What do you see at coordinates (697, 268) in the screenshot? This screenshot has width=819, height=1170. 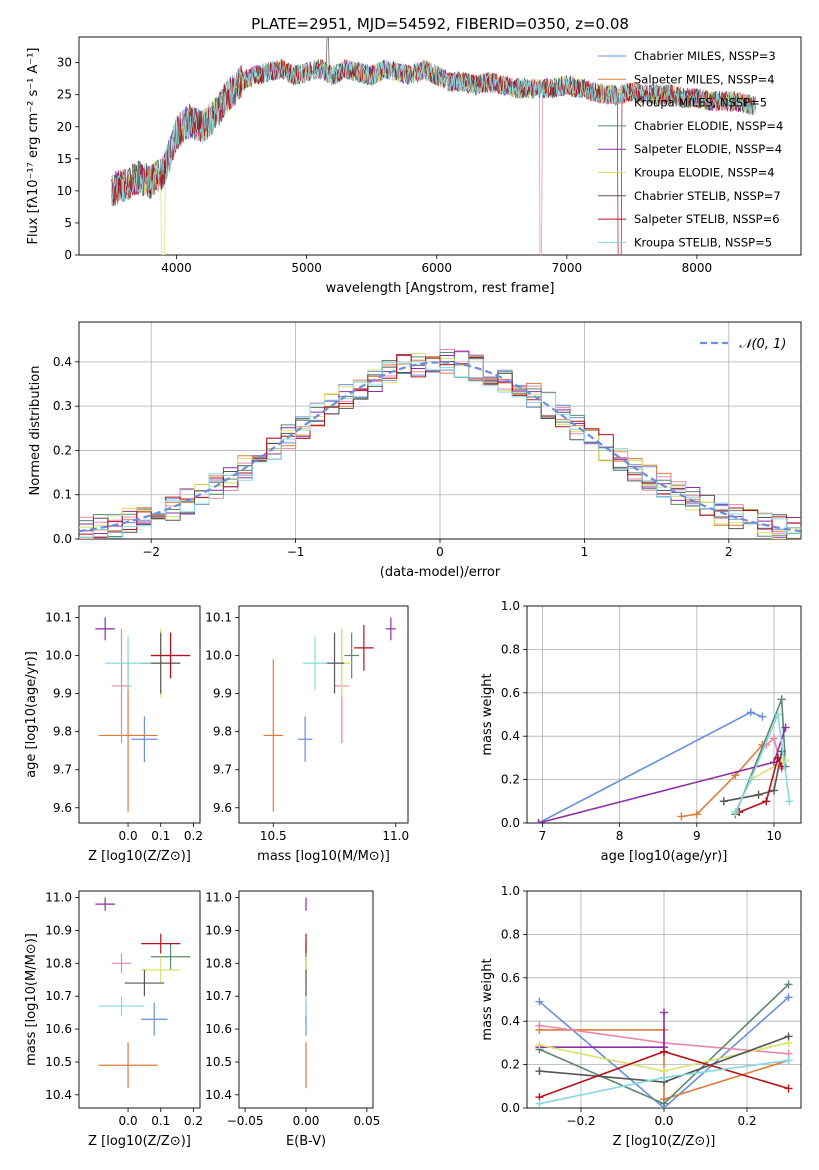 I see `x-tick-label: 8000` at bounding box center [697, 268].